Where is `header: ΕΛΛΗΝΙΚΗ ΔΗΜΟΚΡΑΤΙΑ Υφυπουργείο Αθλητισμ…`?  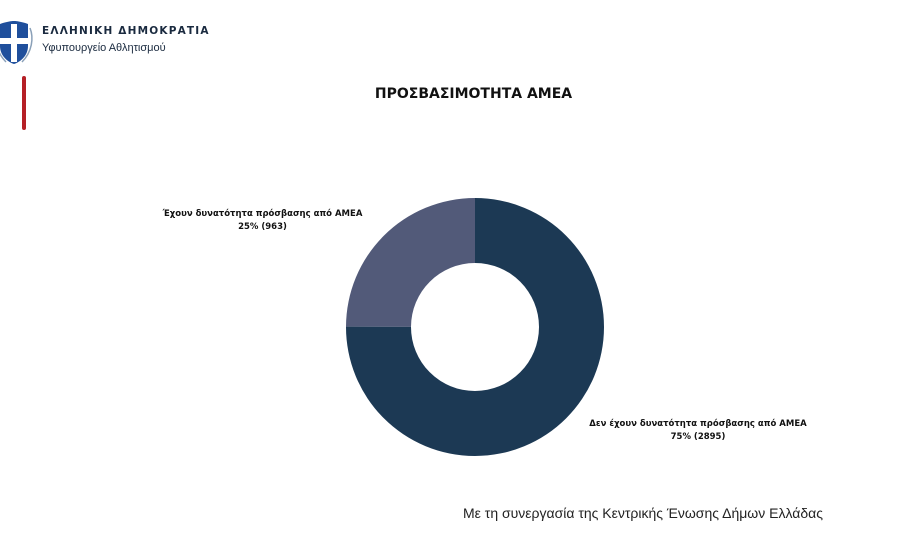
header: ΕΛΛΗΝΙΚΗ ΔΗΜΟΚΡΑΤΙΑ Υφυπουργείο Αθλητισμ… is located at coordinates (105, 42).